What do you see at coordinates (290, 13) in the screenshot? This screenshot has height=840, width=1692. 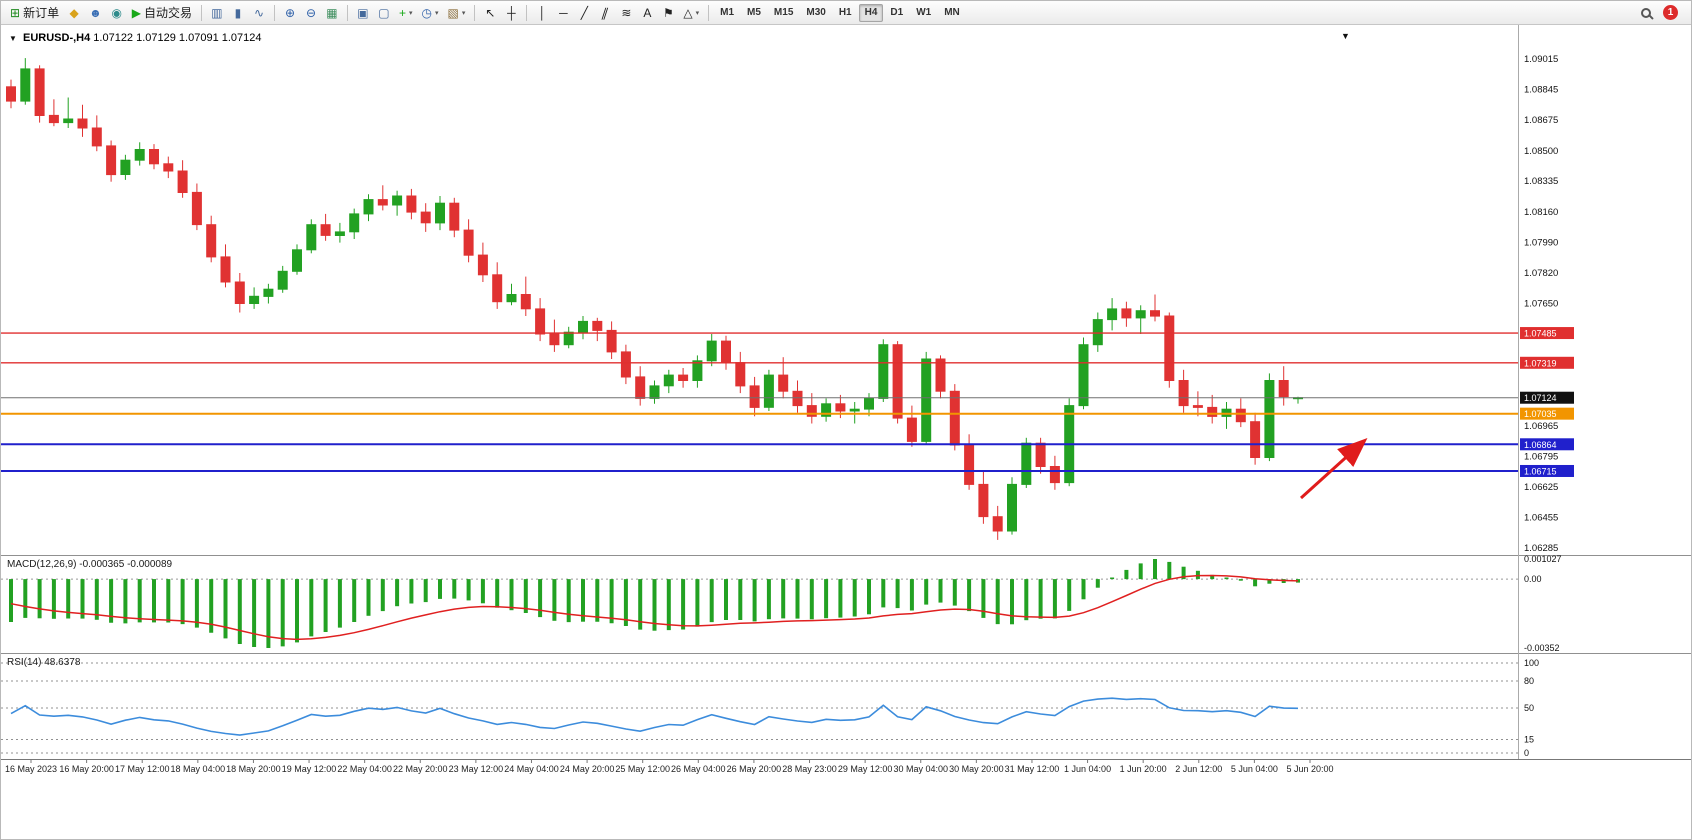 I see `zoom-in-button: ⊕` at bounding box center [290, 13].